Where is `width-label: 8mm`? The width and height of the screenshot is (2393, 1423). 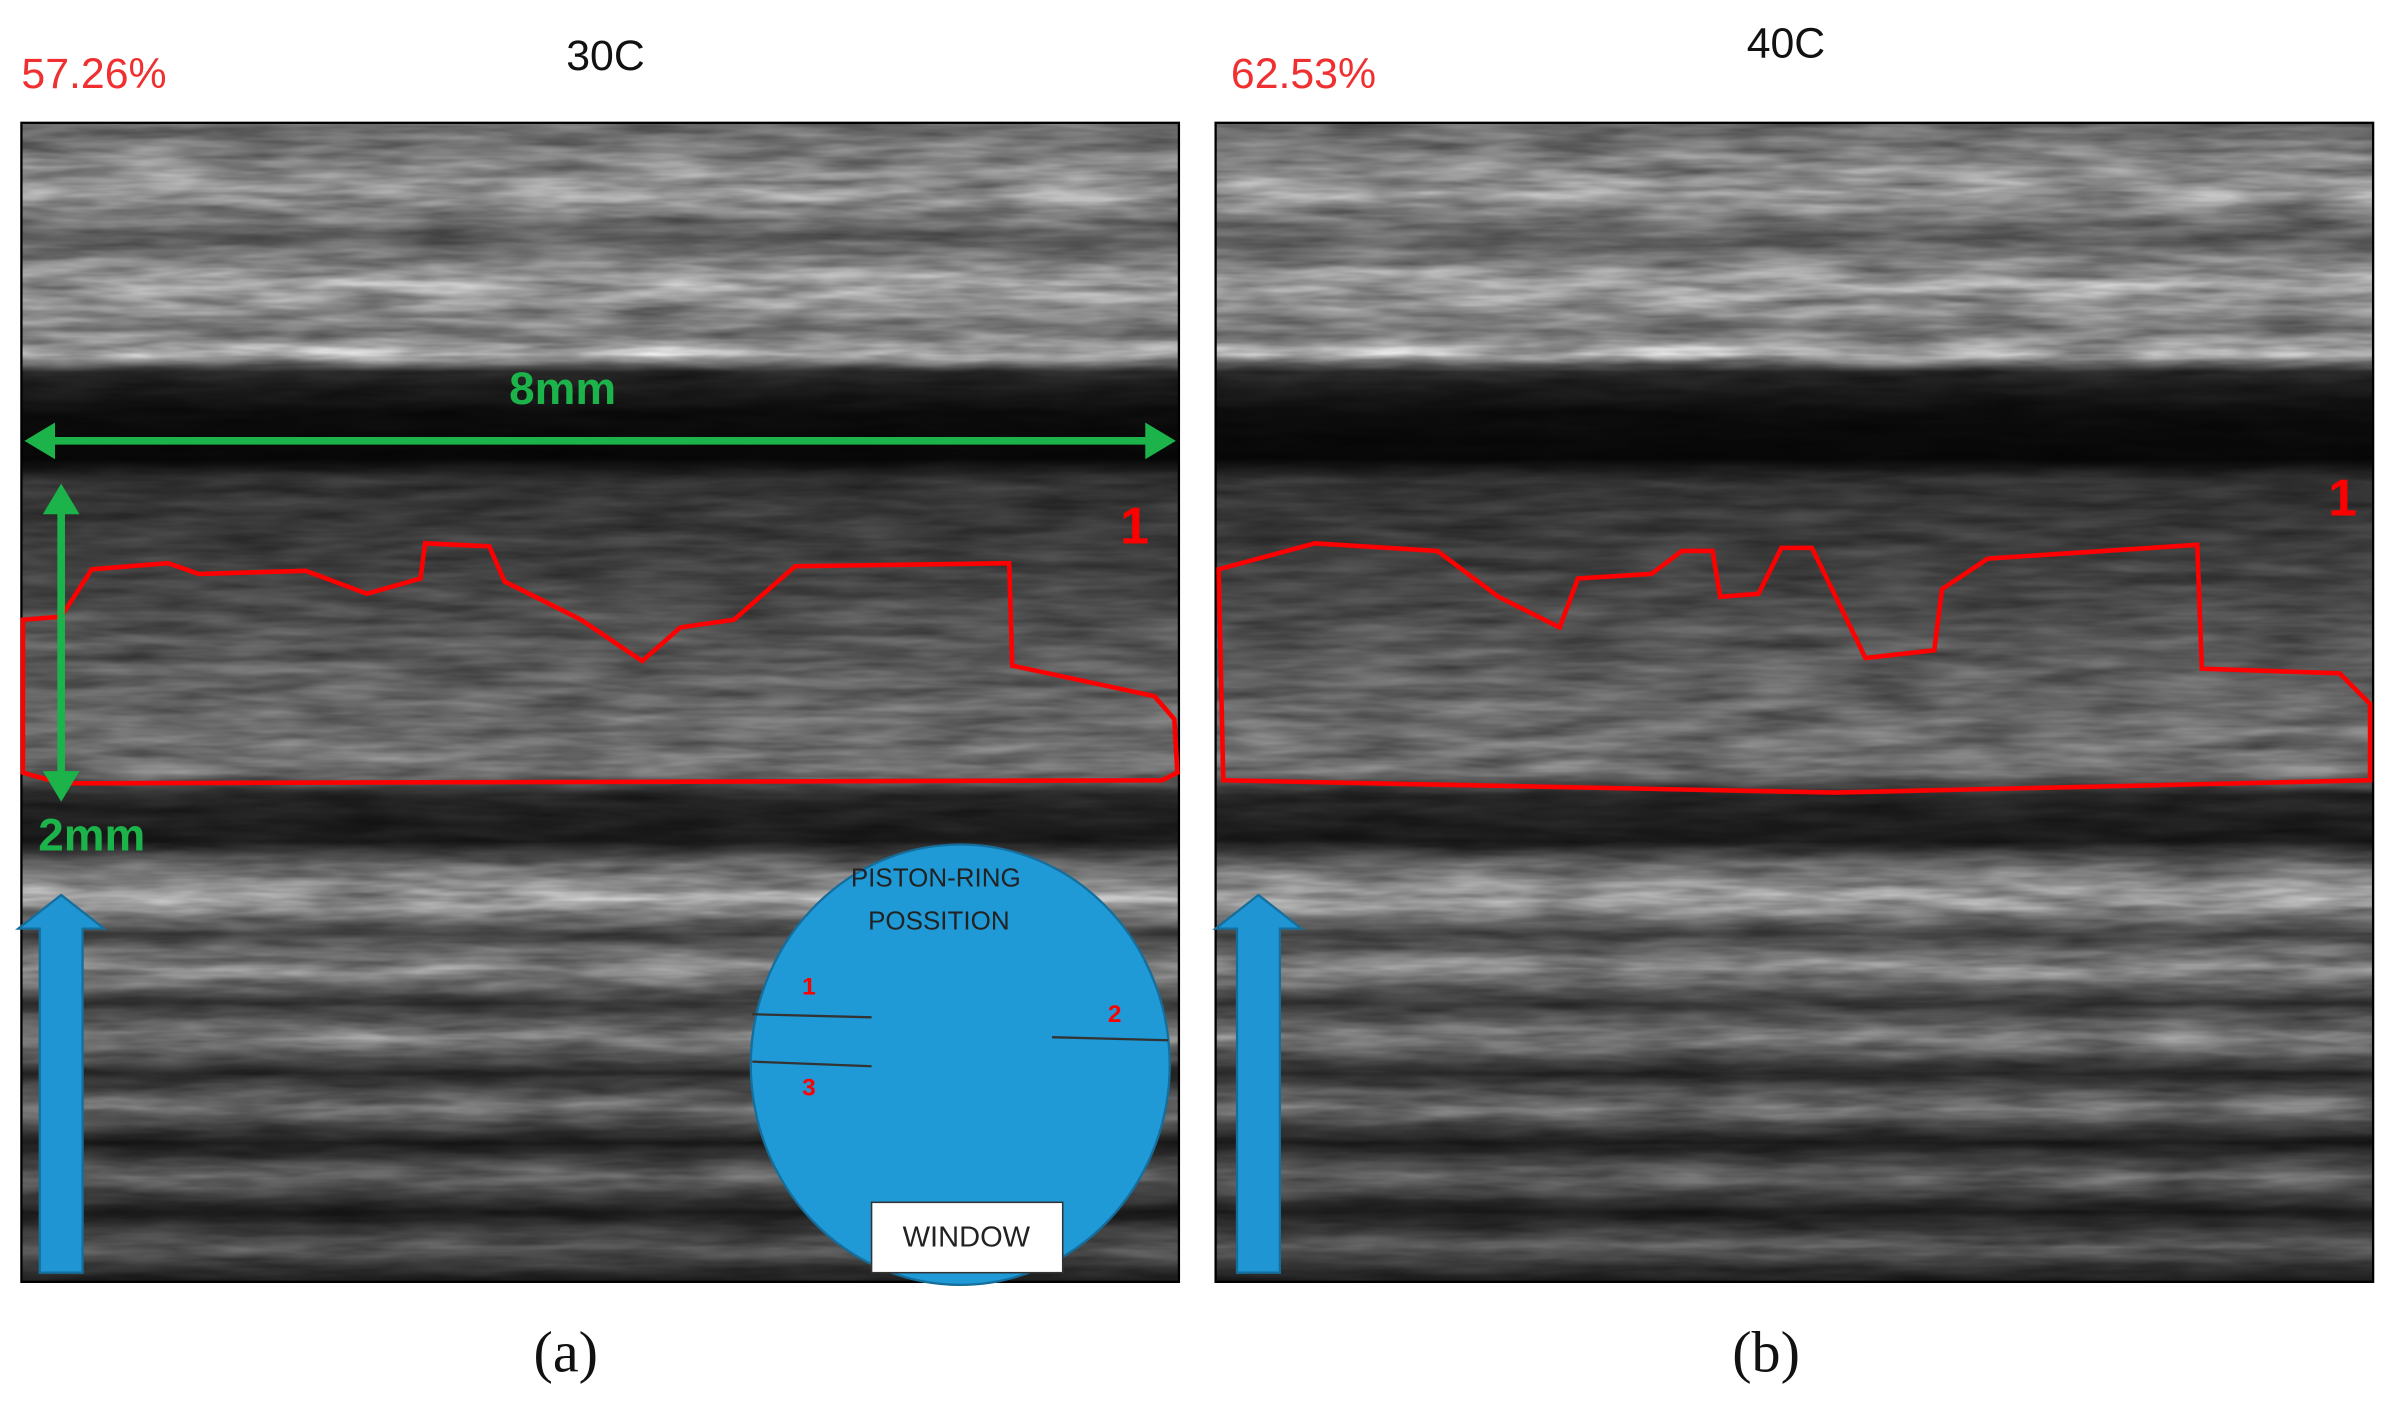 width-label: 8mm is located at coordinates (562, 388).